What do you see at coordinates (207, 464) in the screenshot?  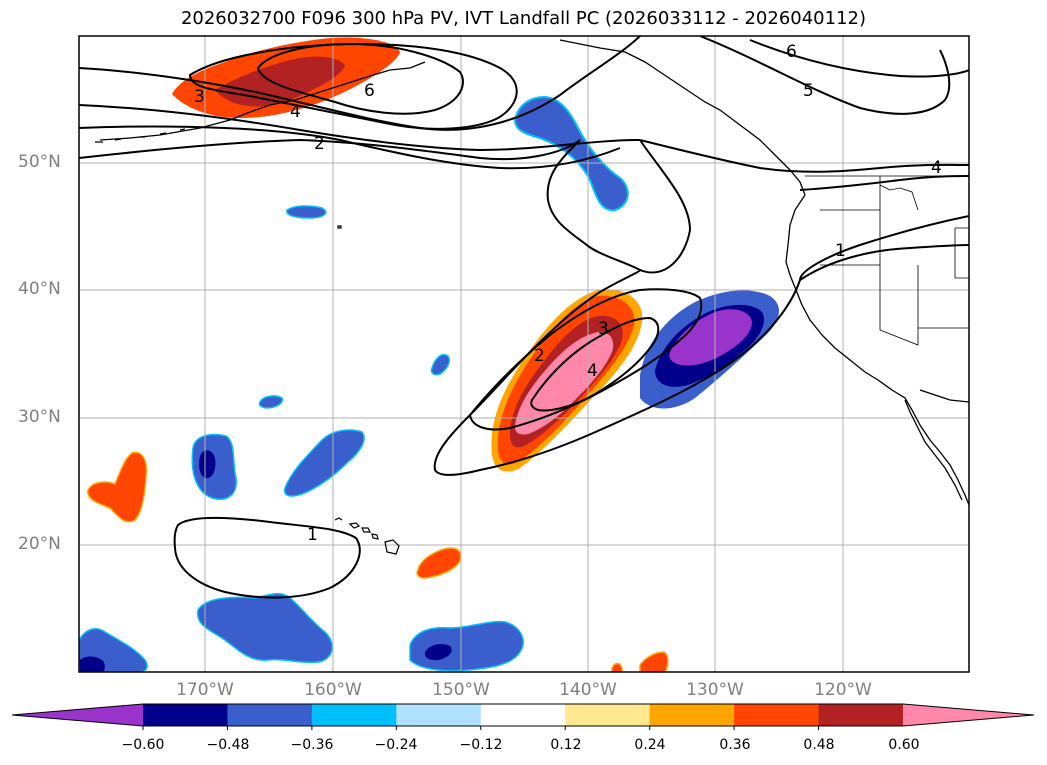 I see `negative-blob-4-core` at bounding box center [207, 464].